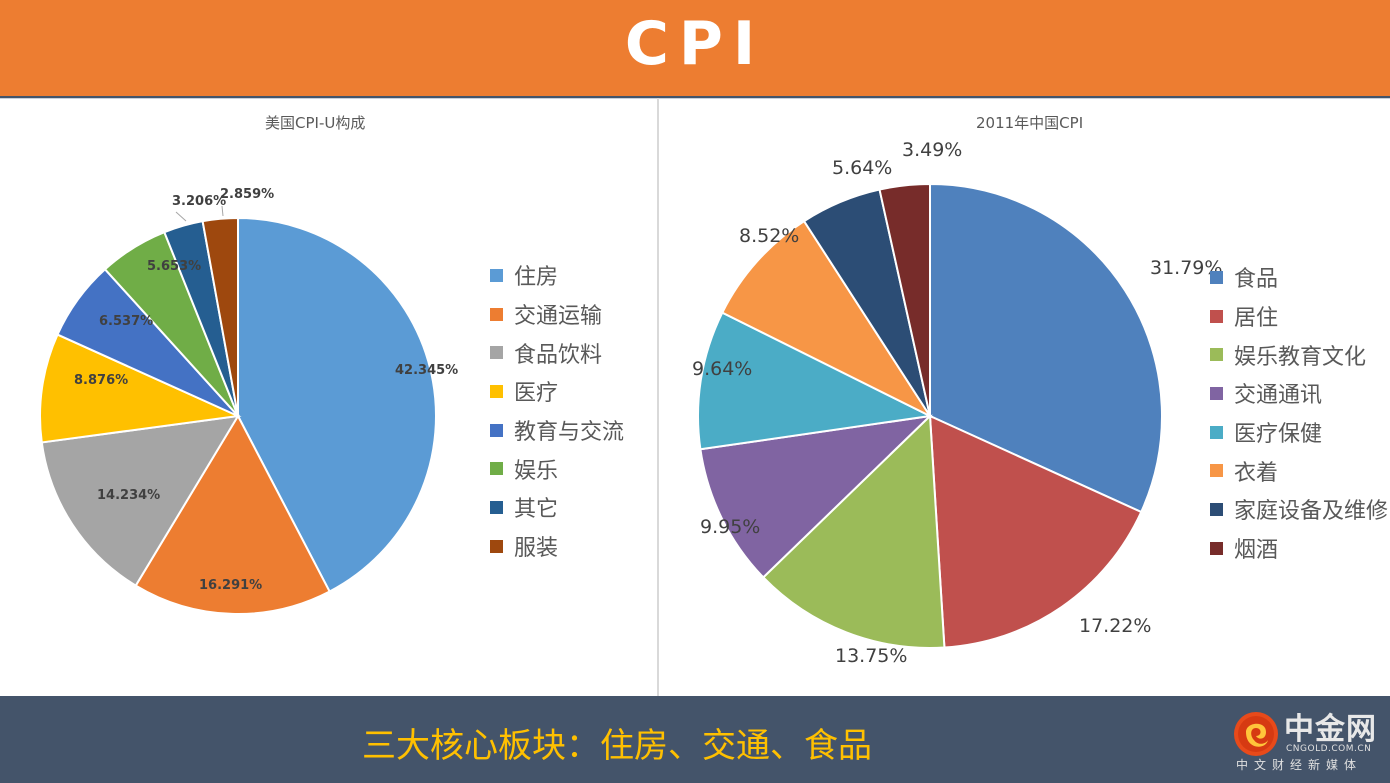 The image size is (1390, 783). Describe the element at coordinates (871, 656) in the screenshot. I see `data-label: 13.75%` at that location.